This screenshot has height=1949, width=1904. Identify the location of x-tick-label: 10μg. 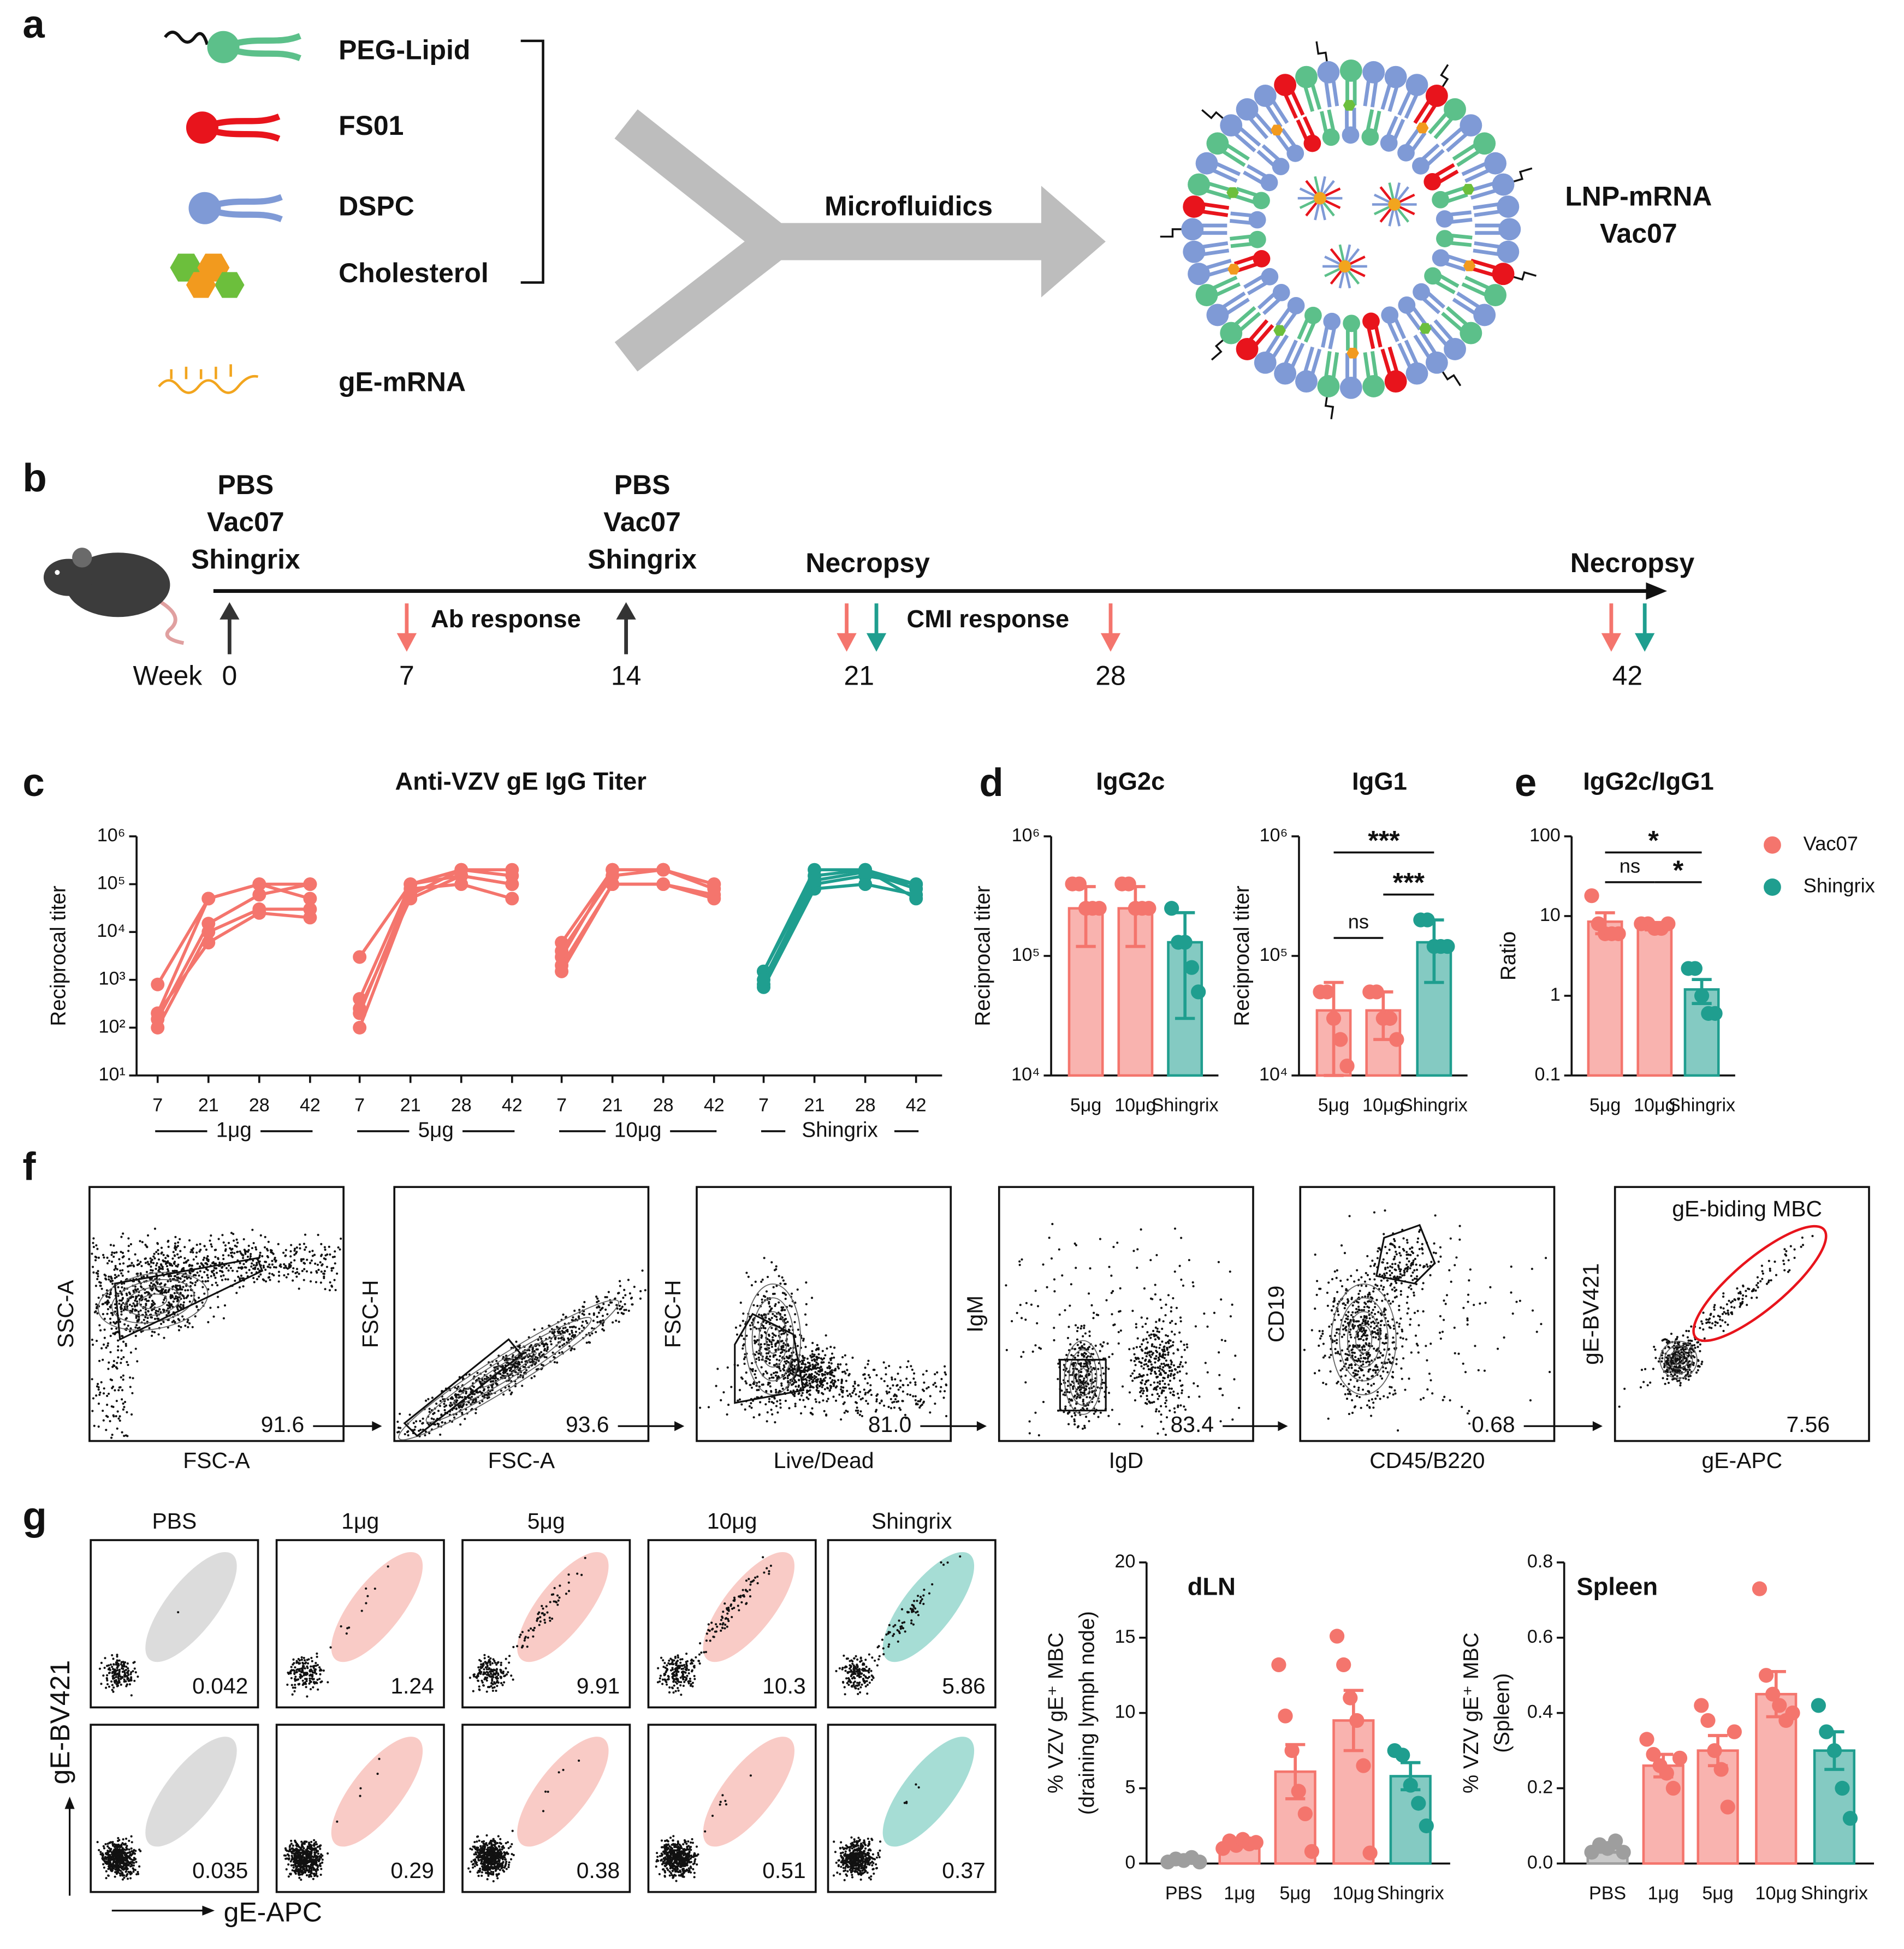
(1353, 1893).